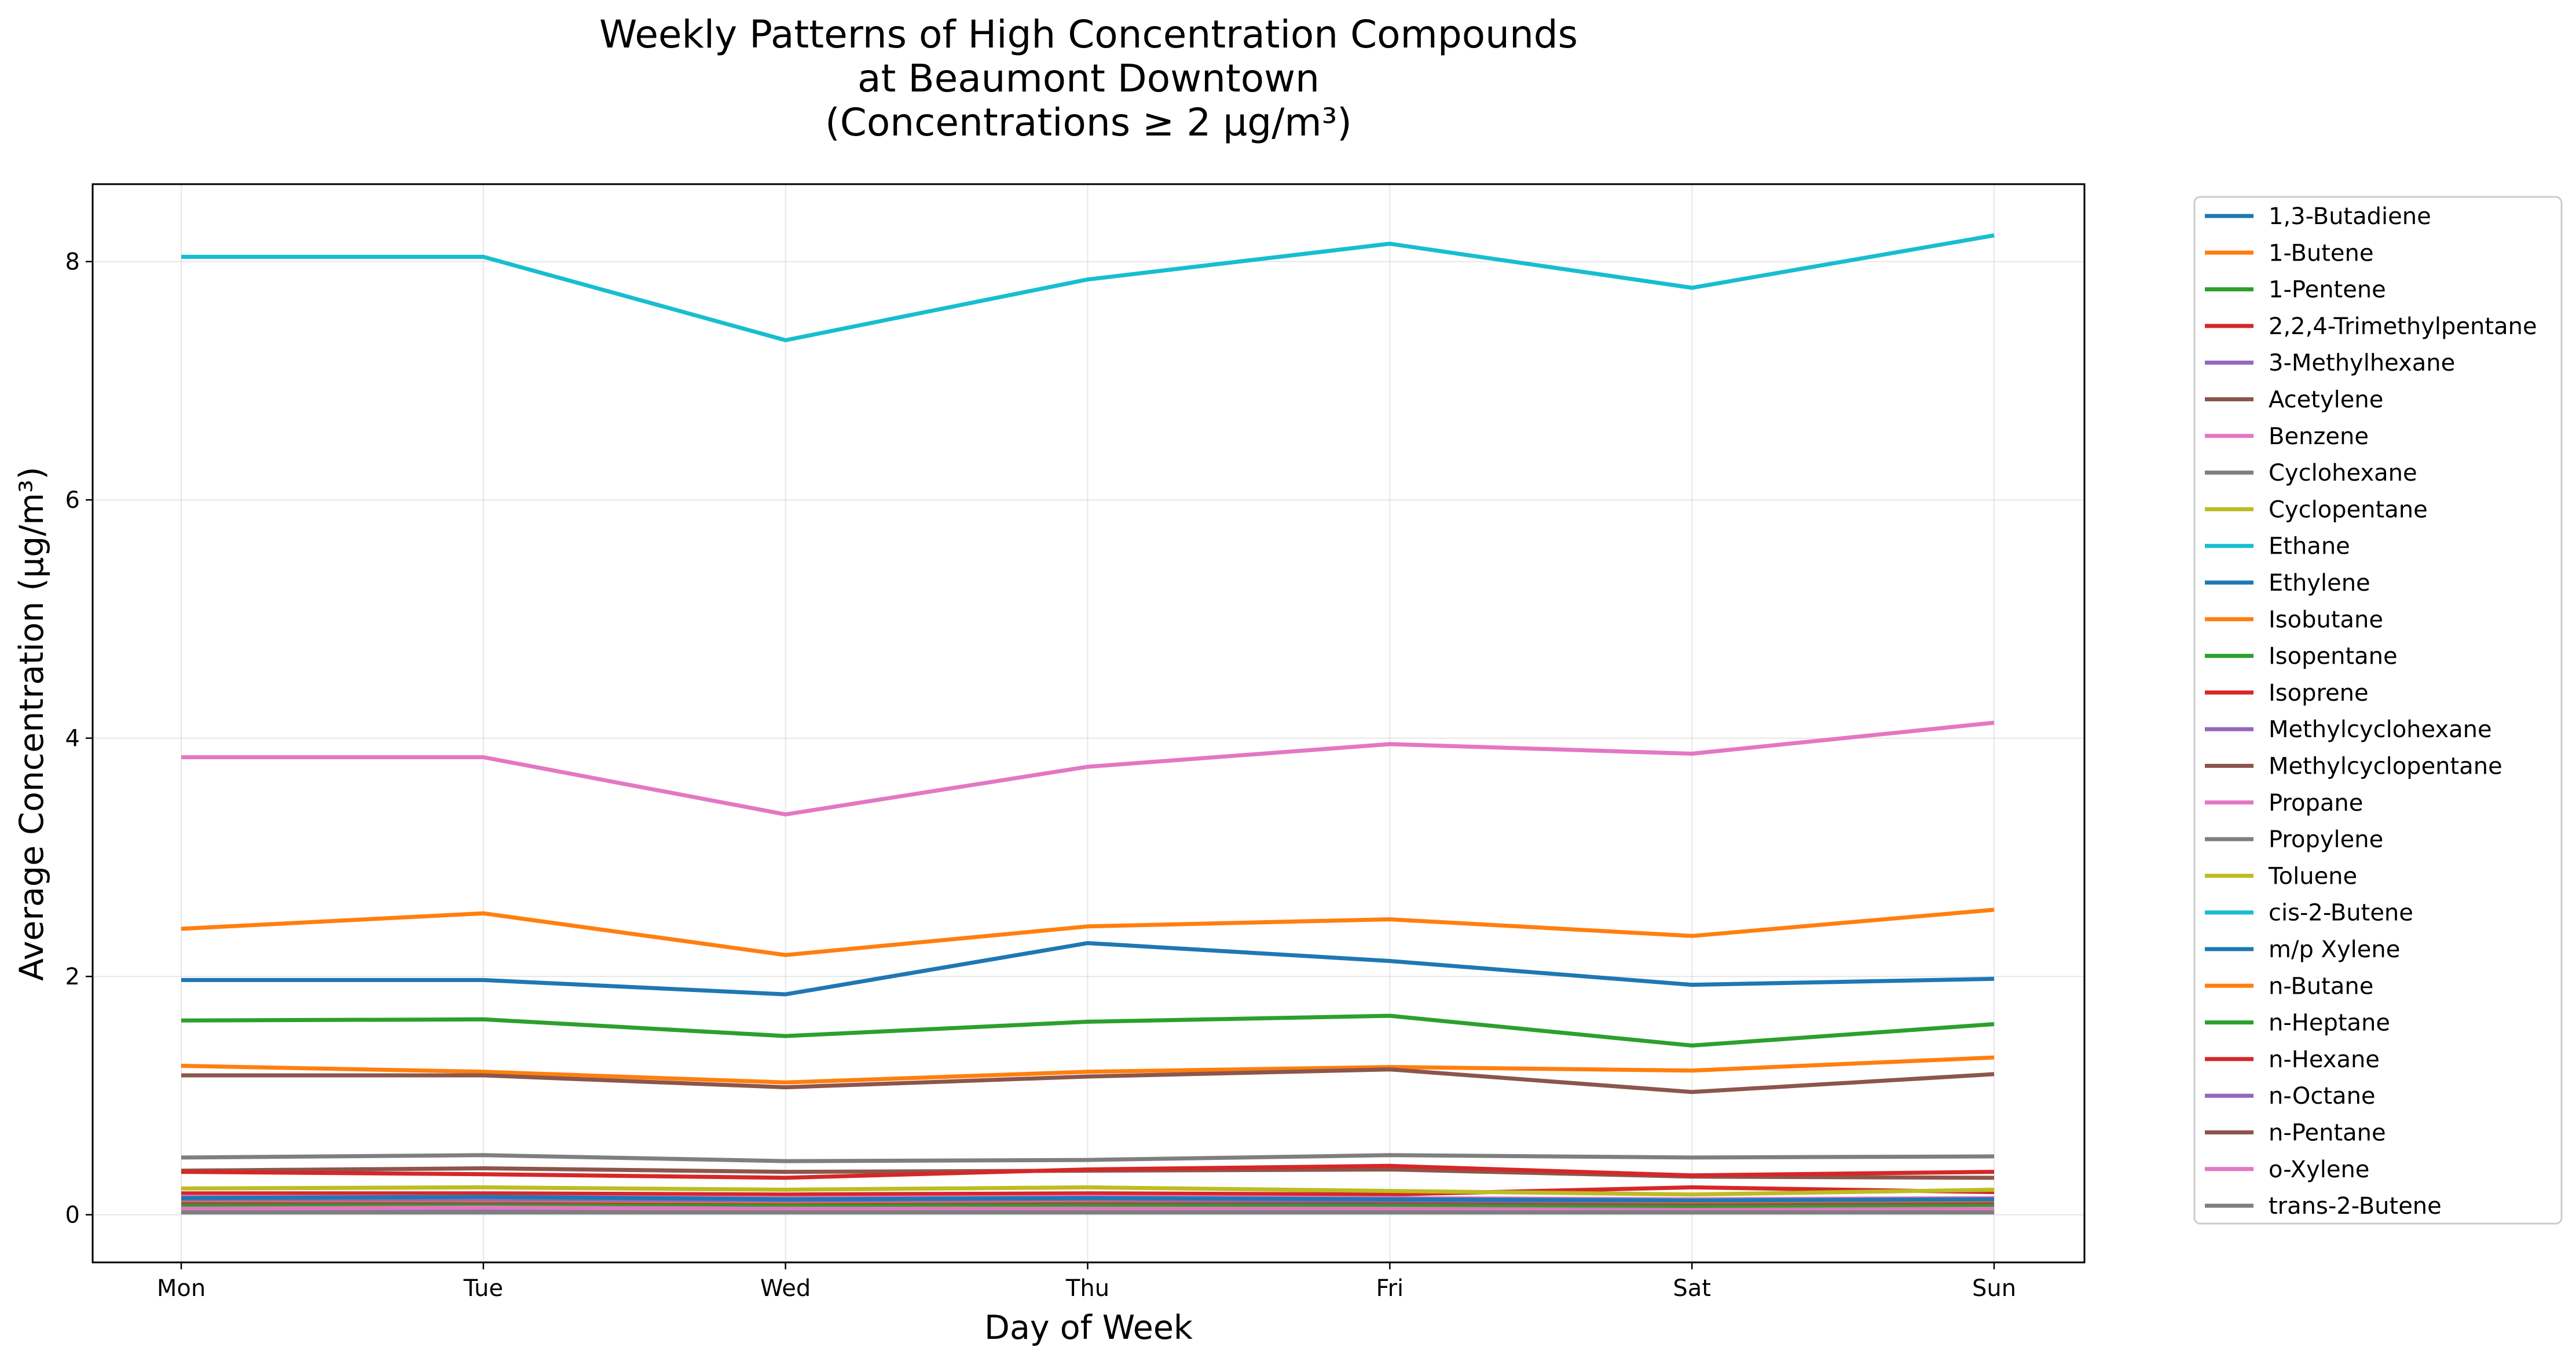 This screenshot has width=2576, height=1362. What do you see at coordinates (72, 739) in the screenshot?
I see `y-tick-label: 4` at bounding box center [72, 739].